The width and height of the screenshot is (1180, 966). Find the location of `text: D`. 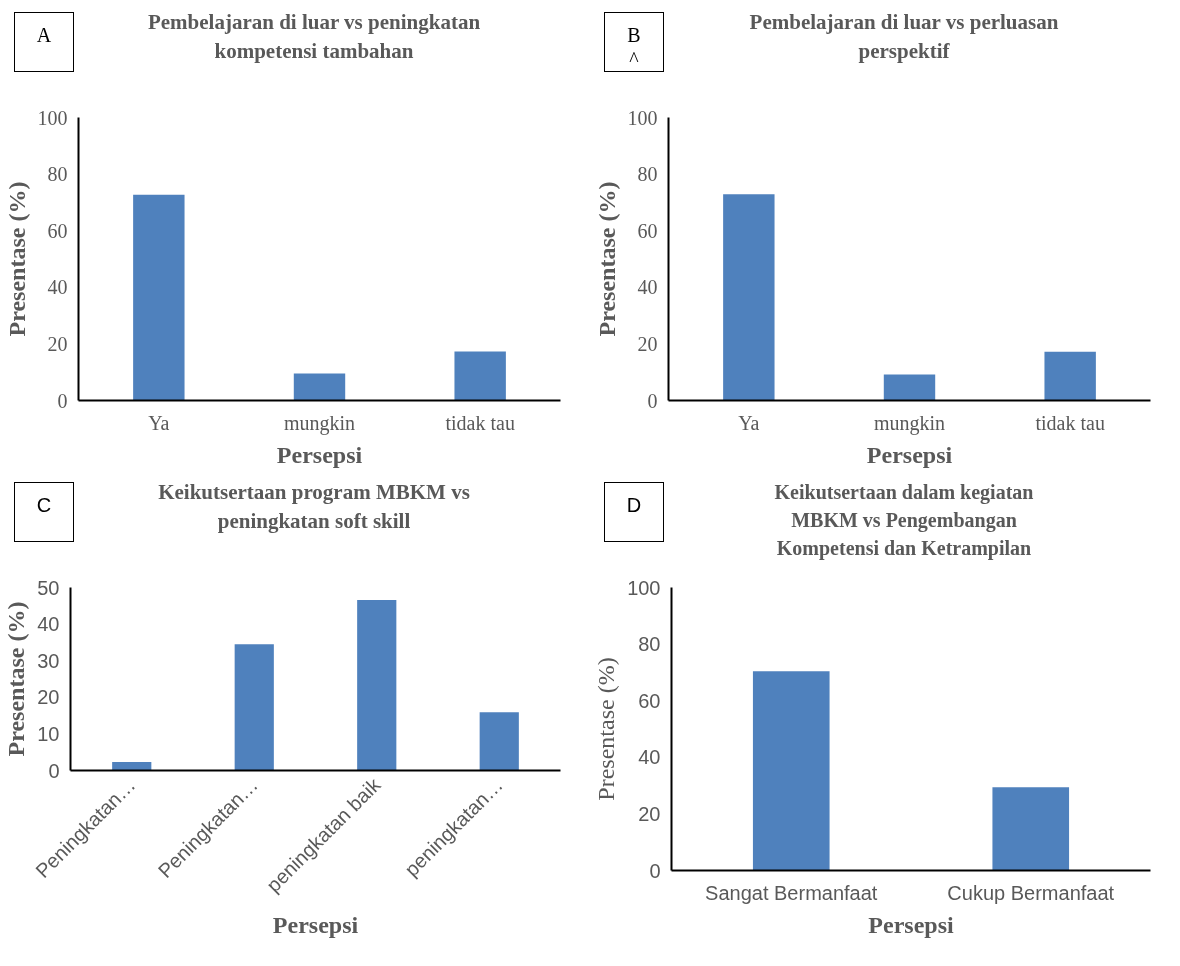

text: D is located at coordinates (634, 505).